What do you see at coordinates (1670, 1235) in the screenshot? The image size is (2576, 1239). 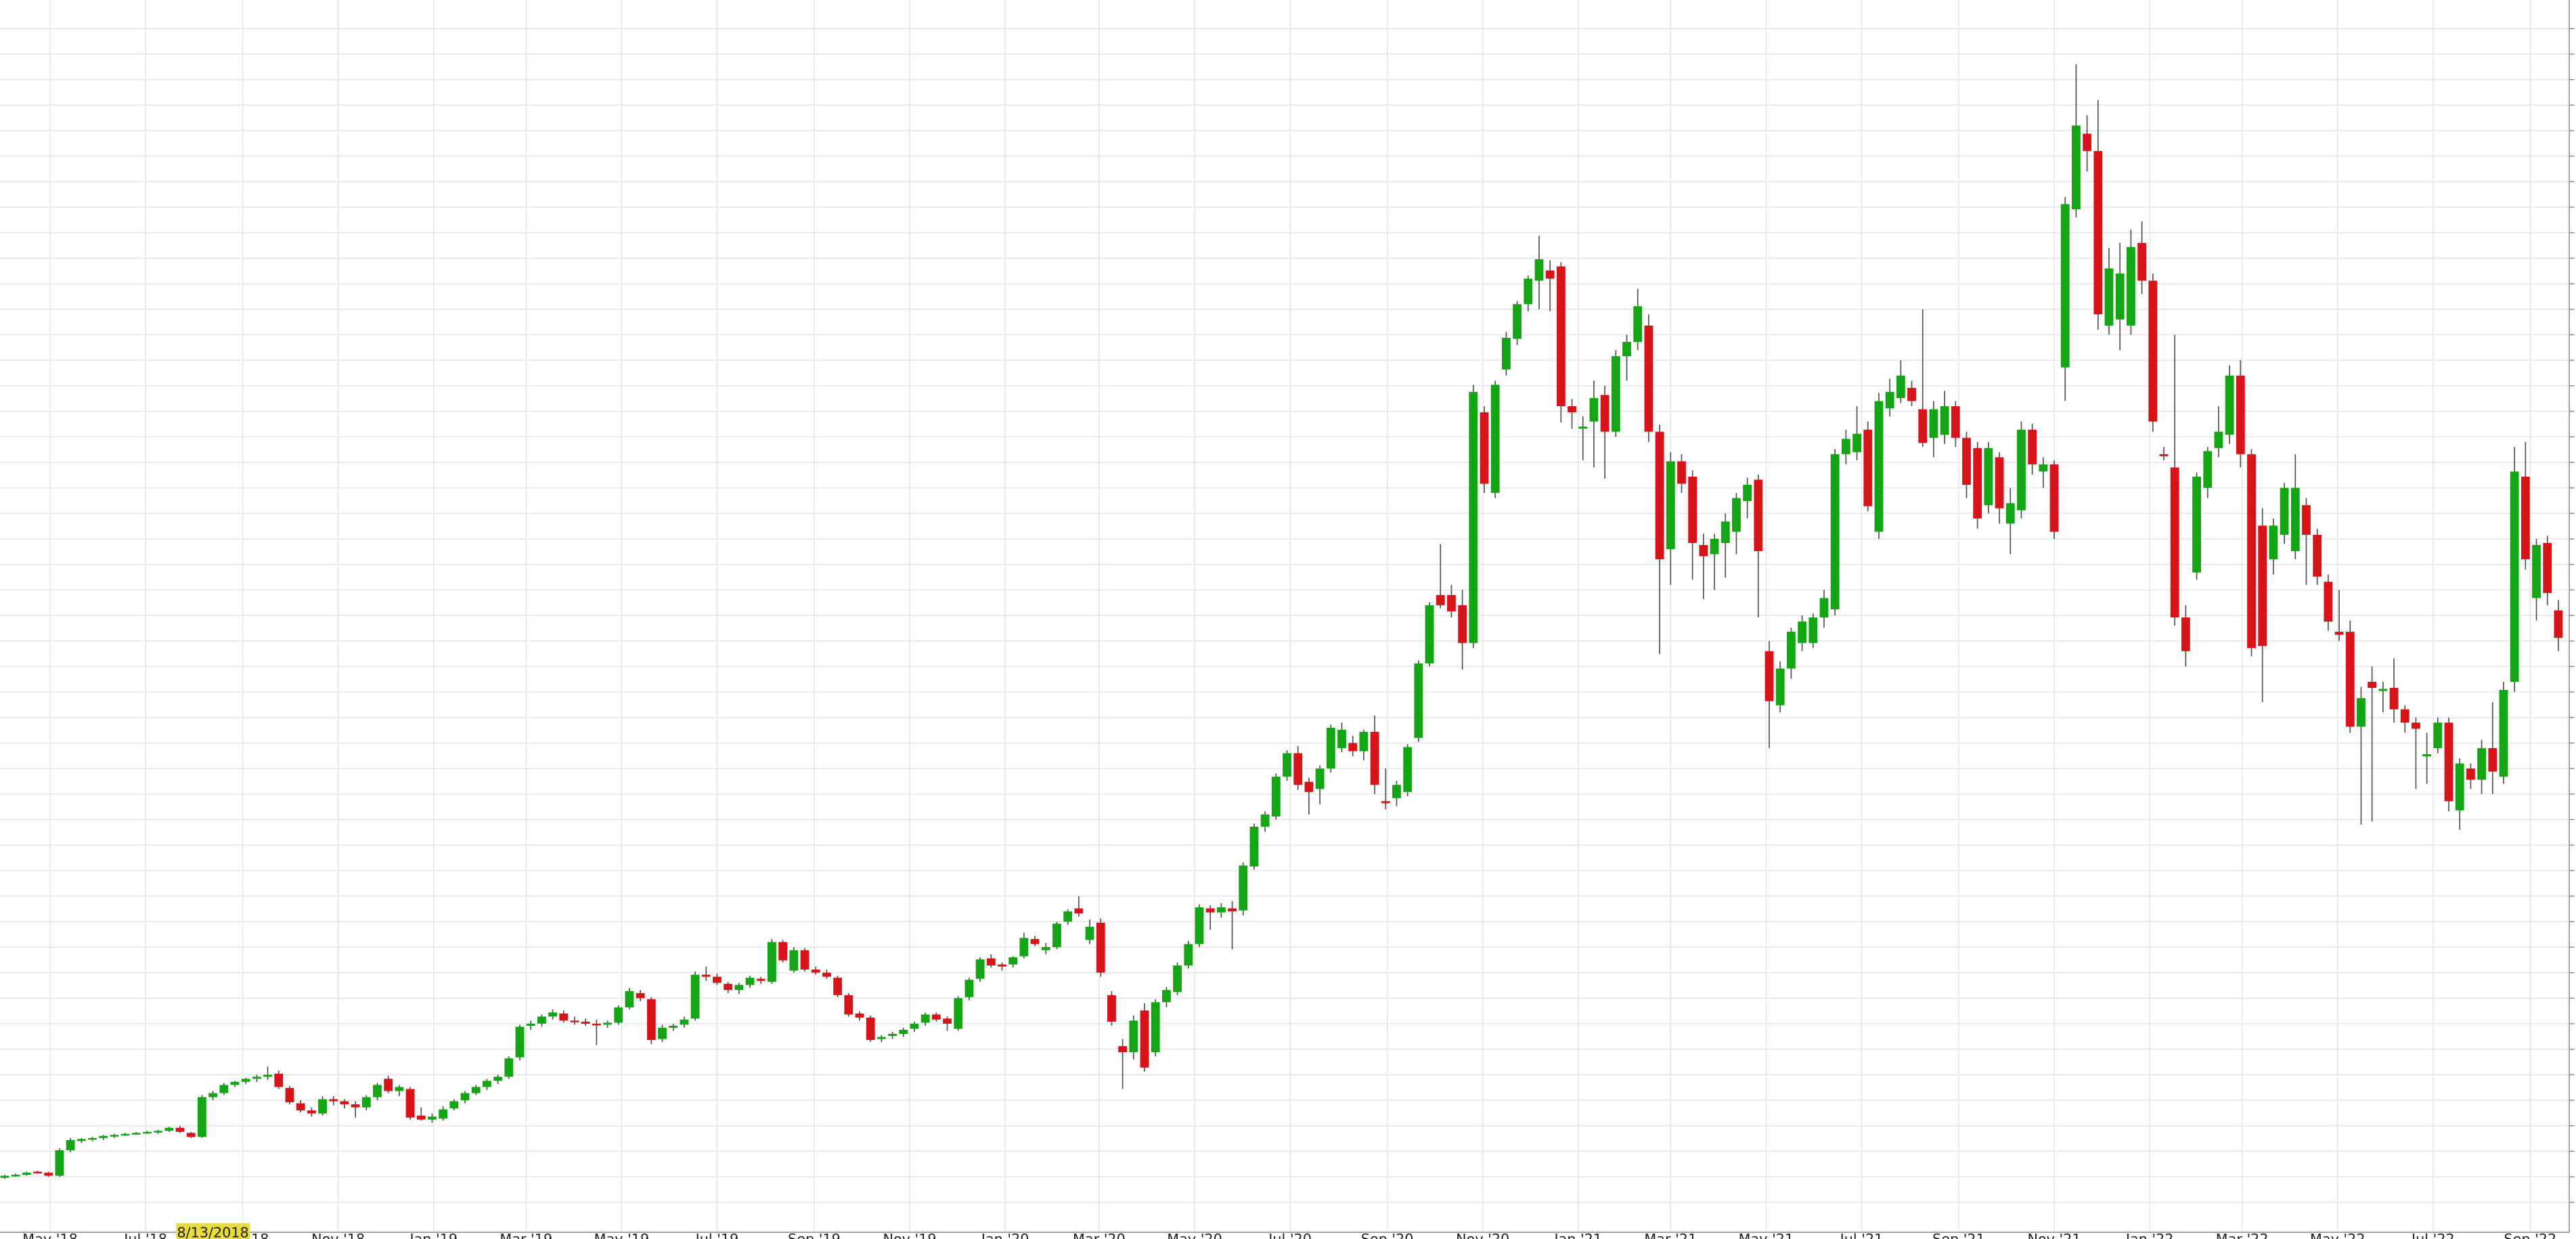 I see `x-tick-label: Mar '21` at bounding box center [1670, 1235].